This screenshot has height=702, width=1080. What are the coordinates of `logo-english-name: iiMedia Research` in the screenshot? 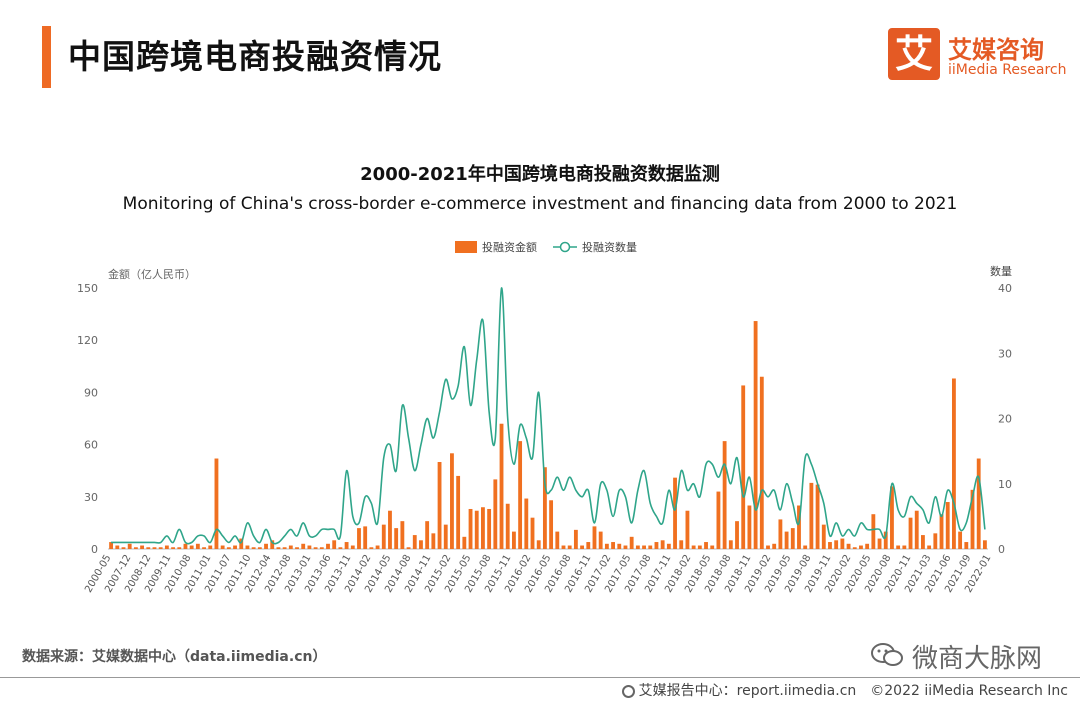 It's located at (1007, 70).